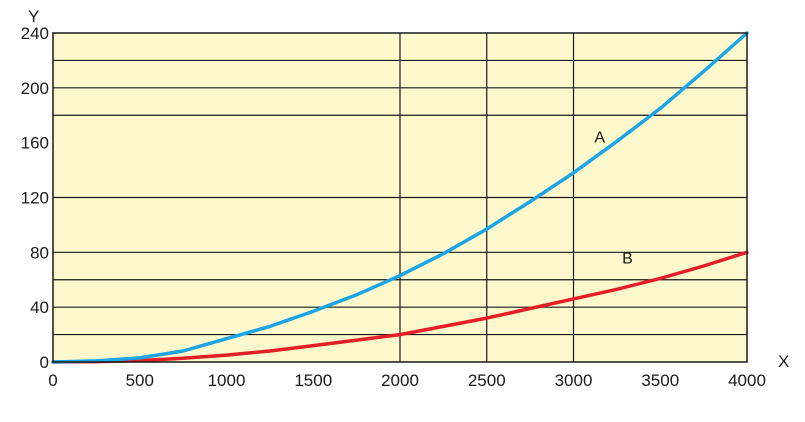  What do you see at coordinates (747, 380) in the screenshot?
I see `x-tick-label: 4000` at bounding box center [747, 380].